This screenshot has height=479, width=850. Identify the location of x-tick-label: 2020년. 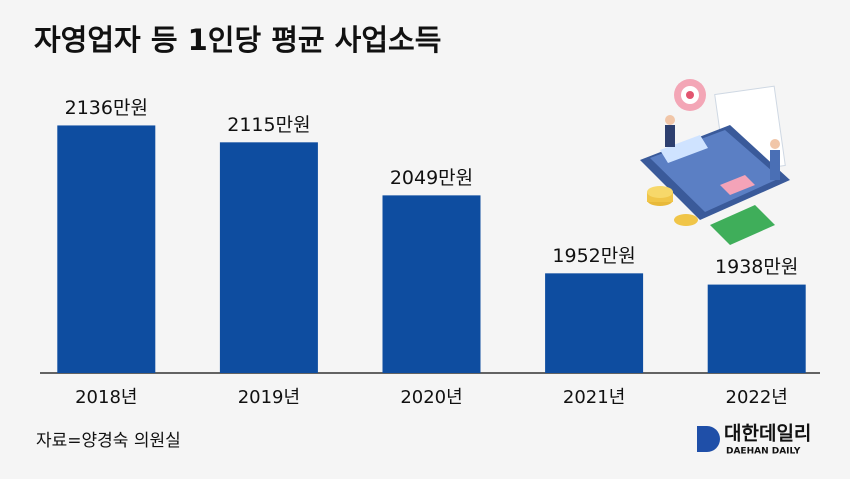
(431, 397).